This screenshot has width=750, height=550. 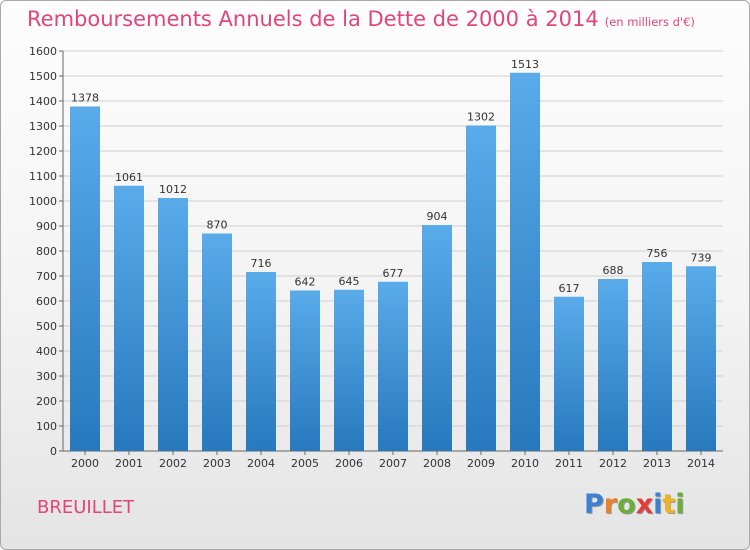 I want to click on bar-2009, so click(x=481, y=288).